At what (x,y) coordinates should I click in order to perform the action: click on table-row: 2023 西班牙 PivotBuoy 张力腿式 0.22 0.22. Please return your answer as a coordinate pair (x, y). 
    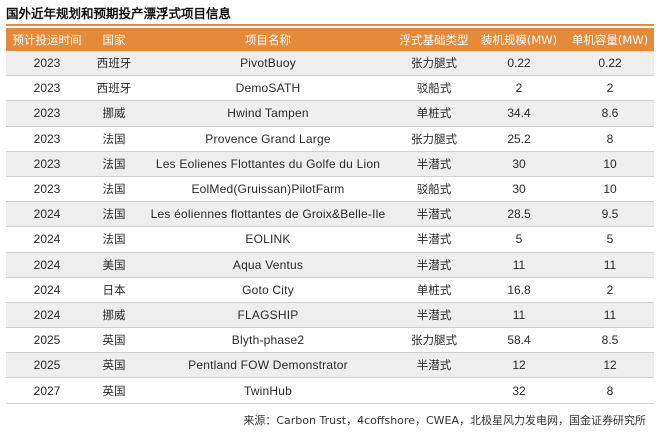
    Looking at the image, I should click on (330, 64).